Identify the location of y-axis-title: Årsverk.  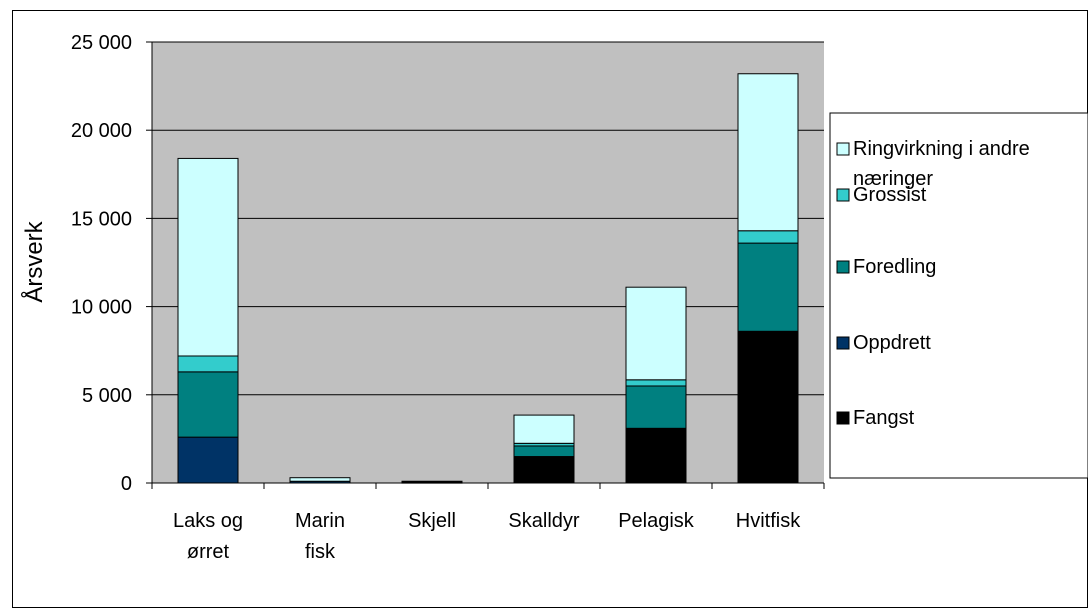
(34, 261).